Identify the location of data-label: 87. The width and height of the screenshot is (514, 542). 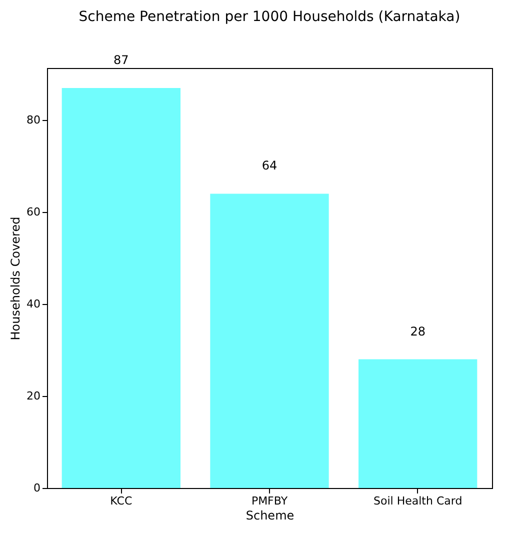
(121, 60).